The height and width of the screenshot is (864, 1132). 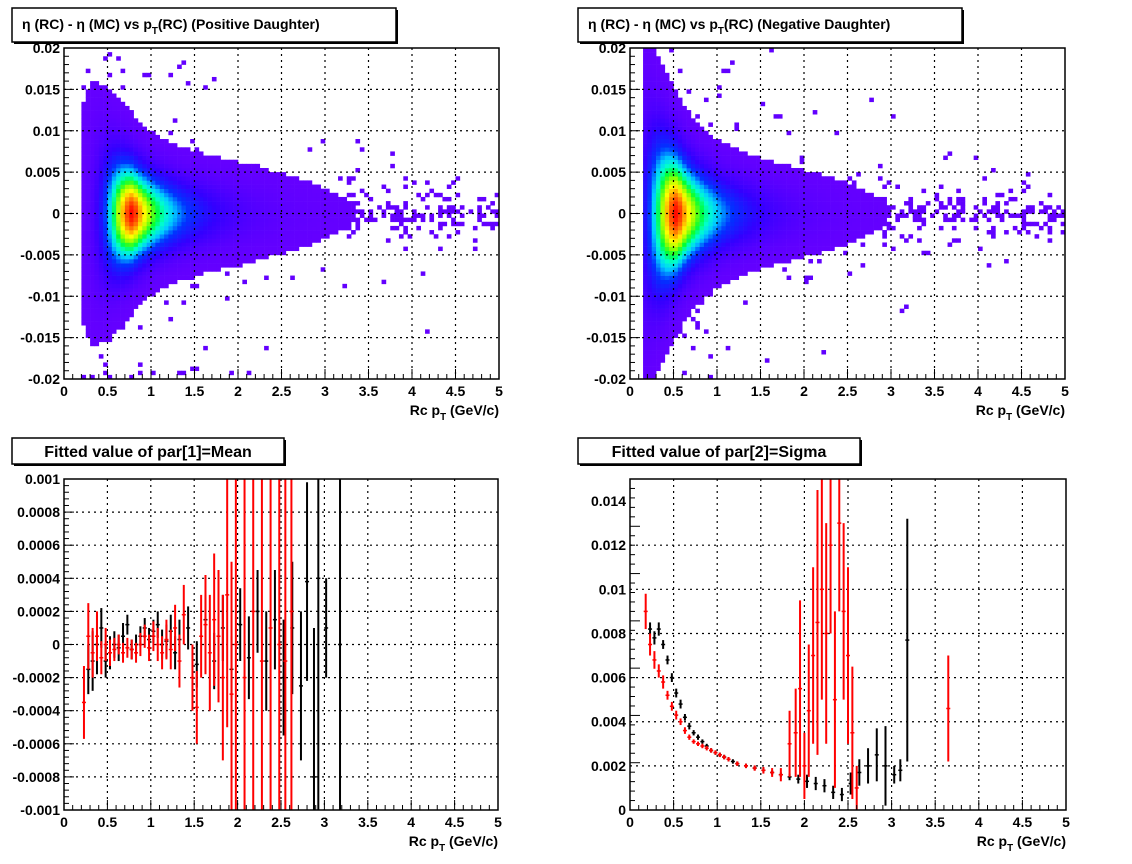 What do you see at coordinates (935, 391) in the screenshot?
I see `x-tick-label: 3.5` at bounding box center [935, 391].